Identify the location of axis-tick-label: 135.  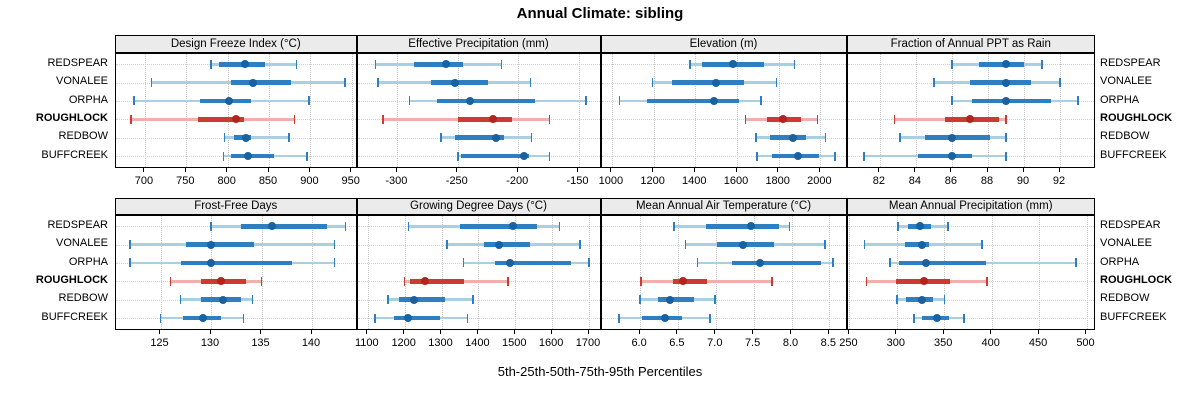
(260, 343).